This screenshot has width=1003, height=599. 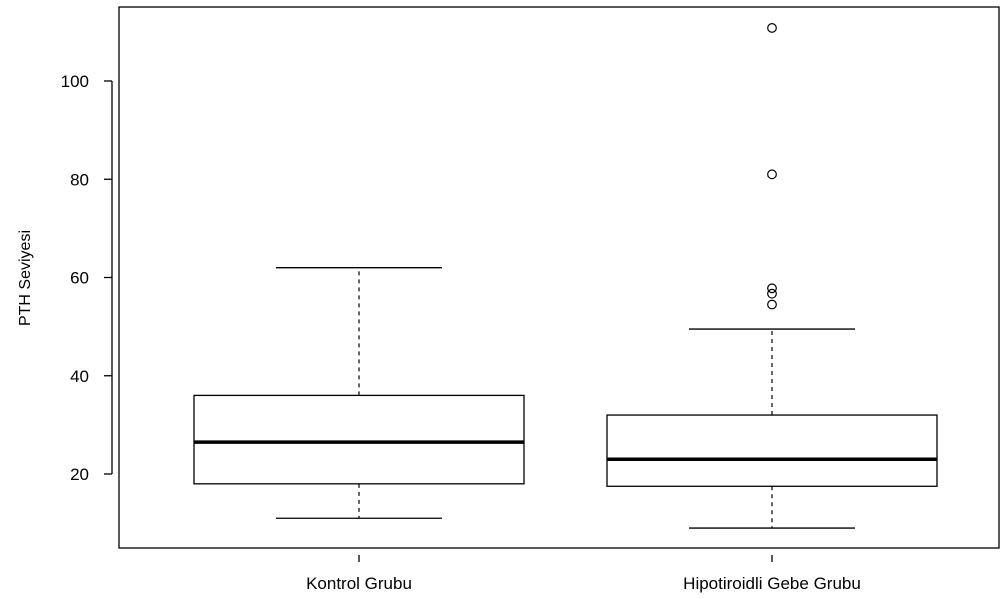 What do you see at coordinates (359, 583) in the screenshot?
I see `x-tick-label: Kontrol Grubu` at bounding box center [359, 583].